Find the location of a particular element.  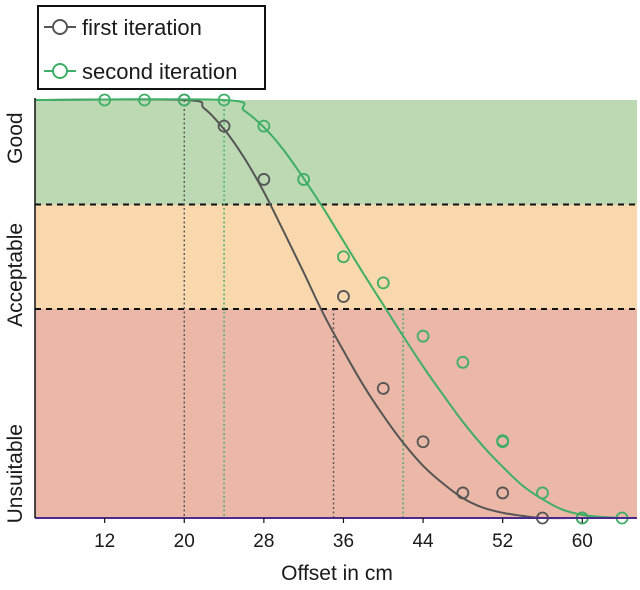

x-tick-label: 36 is located at coordinates (343, 541).